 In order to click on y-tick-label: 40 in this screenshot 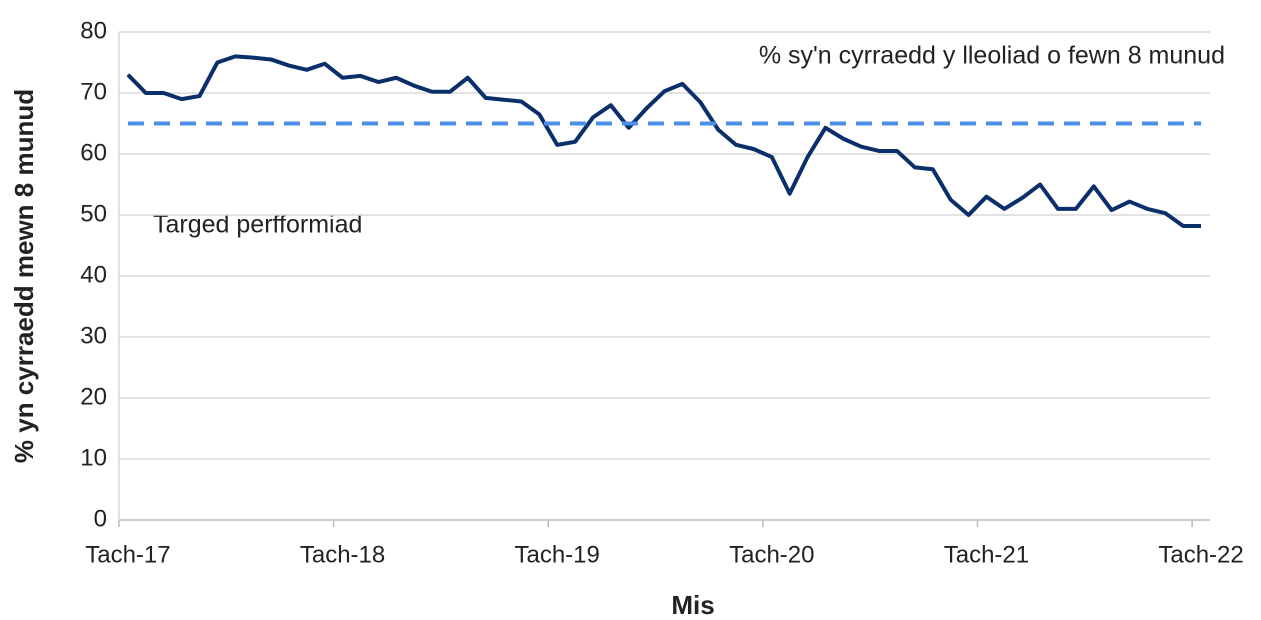, I will do `click(93, 274)`.